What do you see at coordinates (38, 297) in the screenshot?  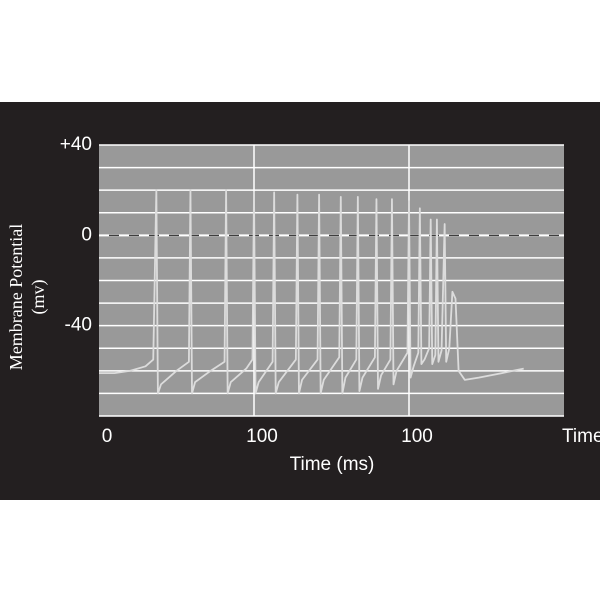 I see `y-axis-unit: (mv)` at bounding box center [38, 297].